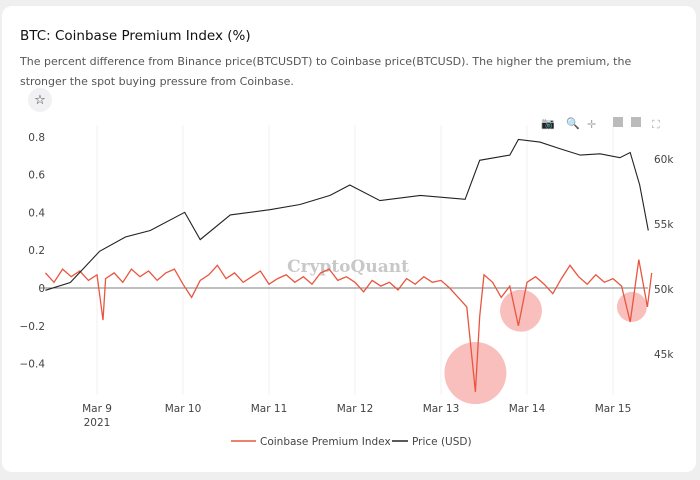 Image resolution: width=700 pixels, height=480 pixels. What do you see at coordinates (36, 251) in the screenshot?
I see `y-left-tick-label: 0.2` at bounding box center [36, 251].